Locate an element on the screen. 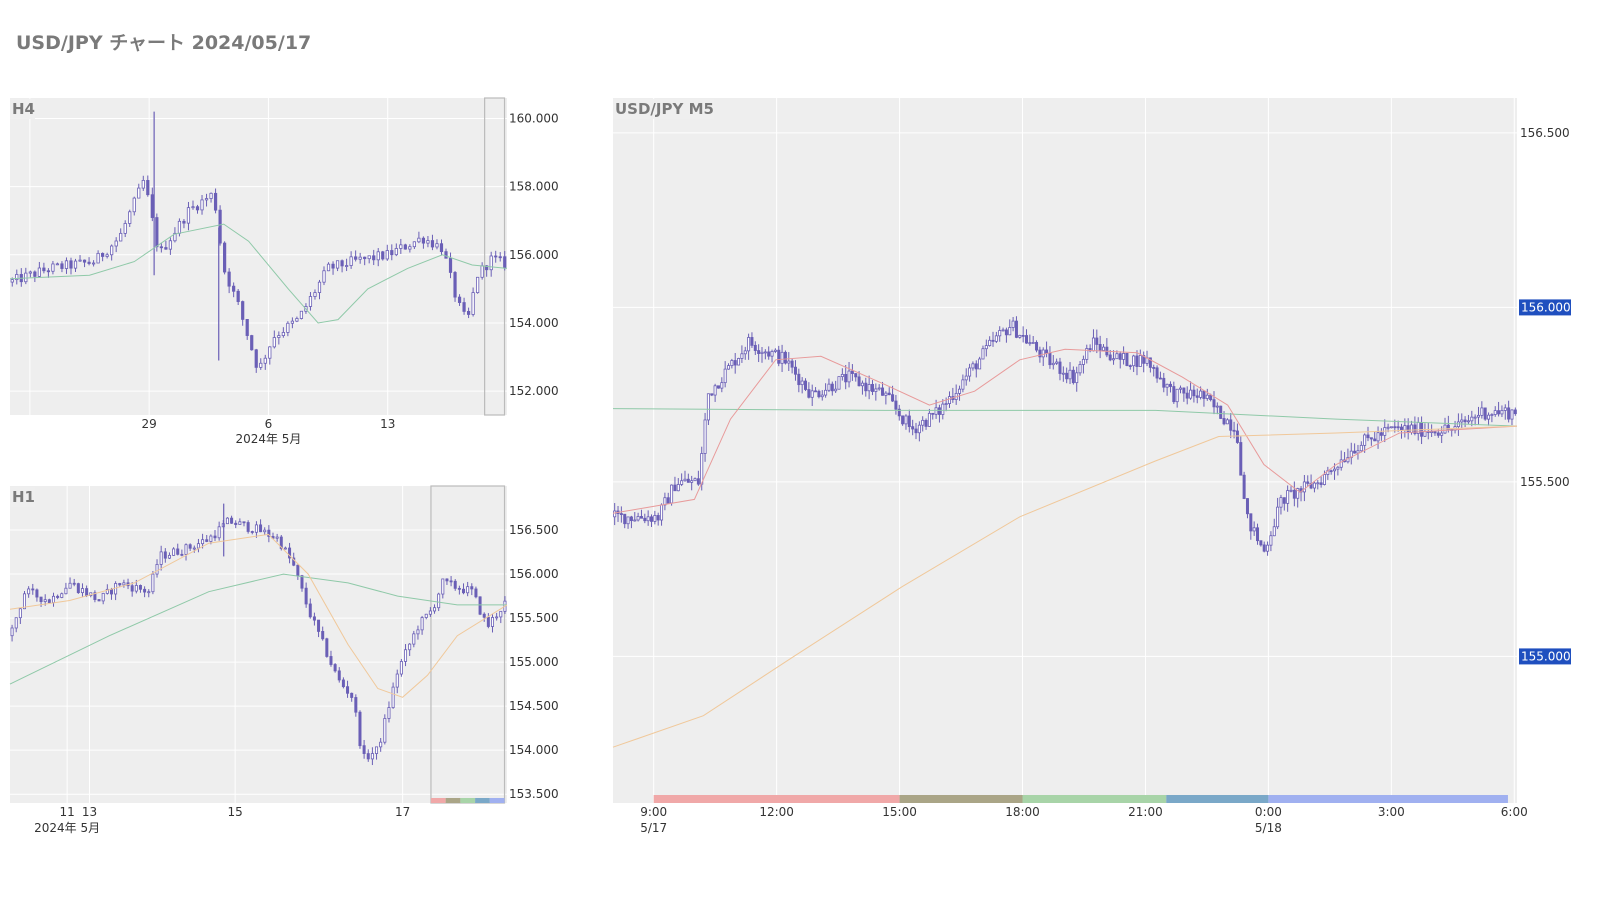 The height and width of the screenshot is (900, 1600). m5-y-tick-label: 155.500 is located at coordinates (1545, 482).